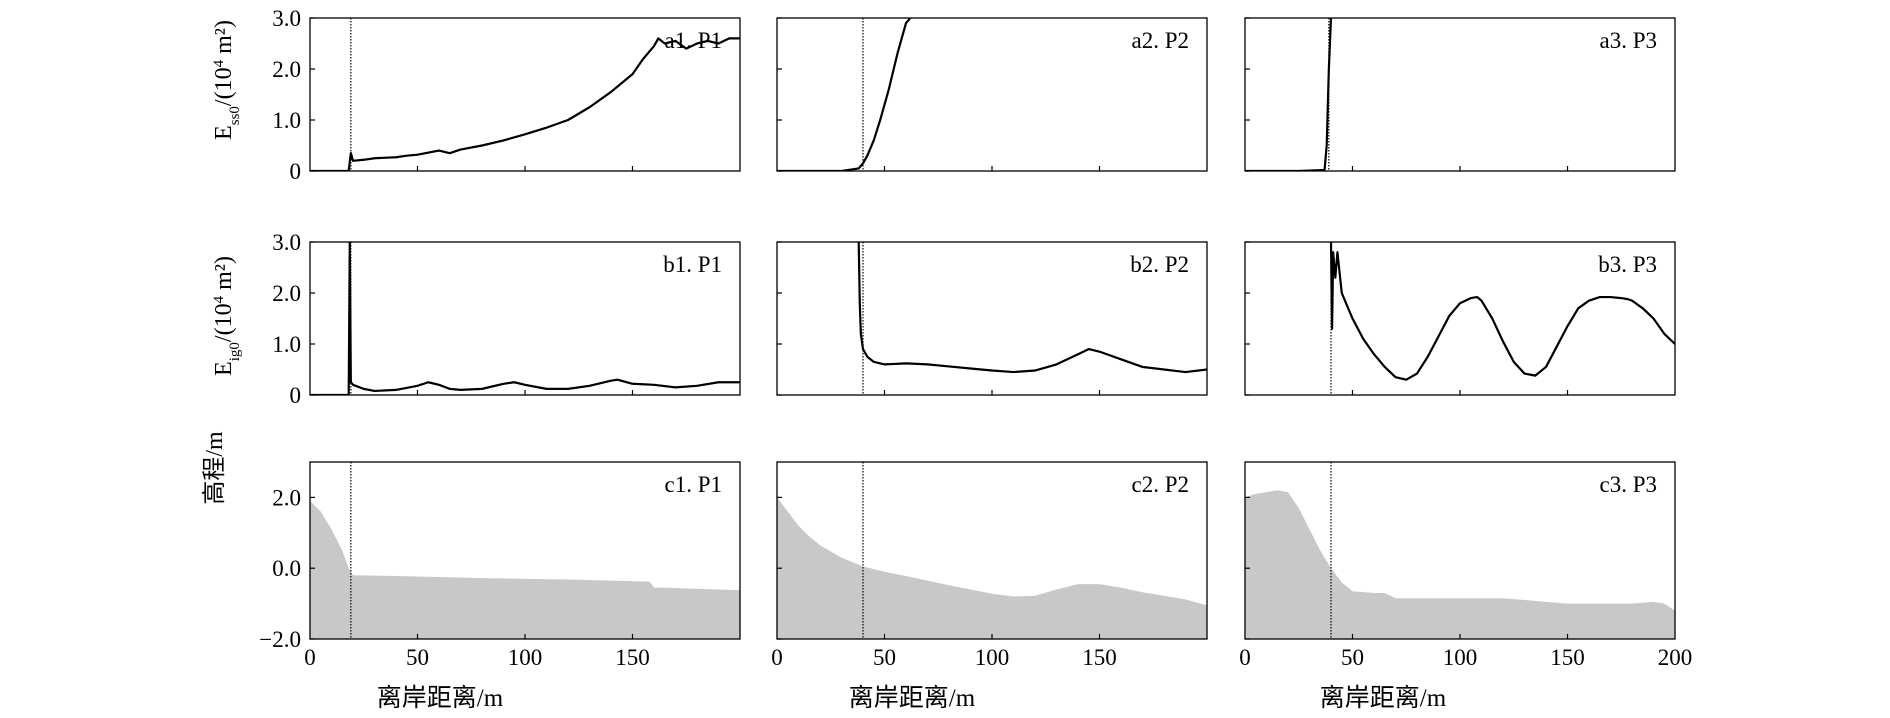 The width and height of the screenshot is (1890, 718). What do you see at coordinates (286, 568) in the screenshot?
I see `ytick-label: 0.0` at bounding box center [286, 568].